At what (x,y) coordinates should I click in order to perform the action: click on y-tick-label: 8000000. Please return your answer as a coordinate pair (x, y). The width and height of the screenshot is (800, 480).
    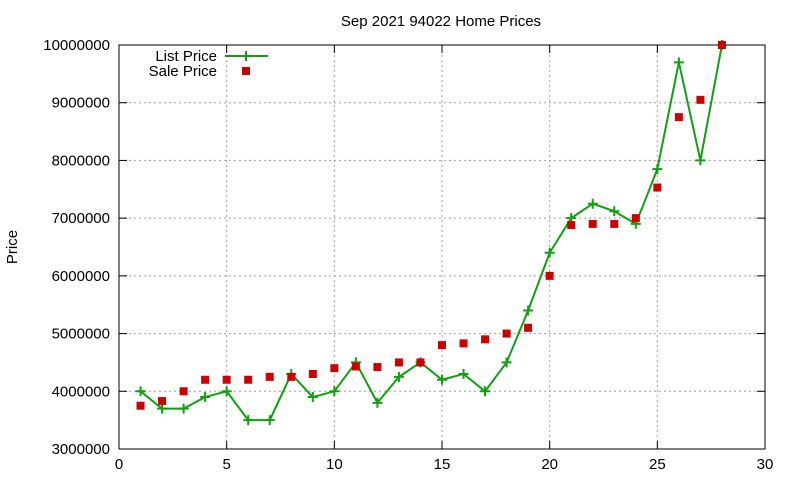
    Looking at the image, I should click on (81, 160).